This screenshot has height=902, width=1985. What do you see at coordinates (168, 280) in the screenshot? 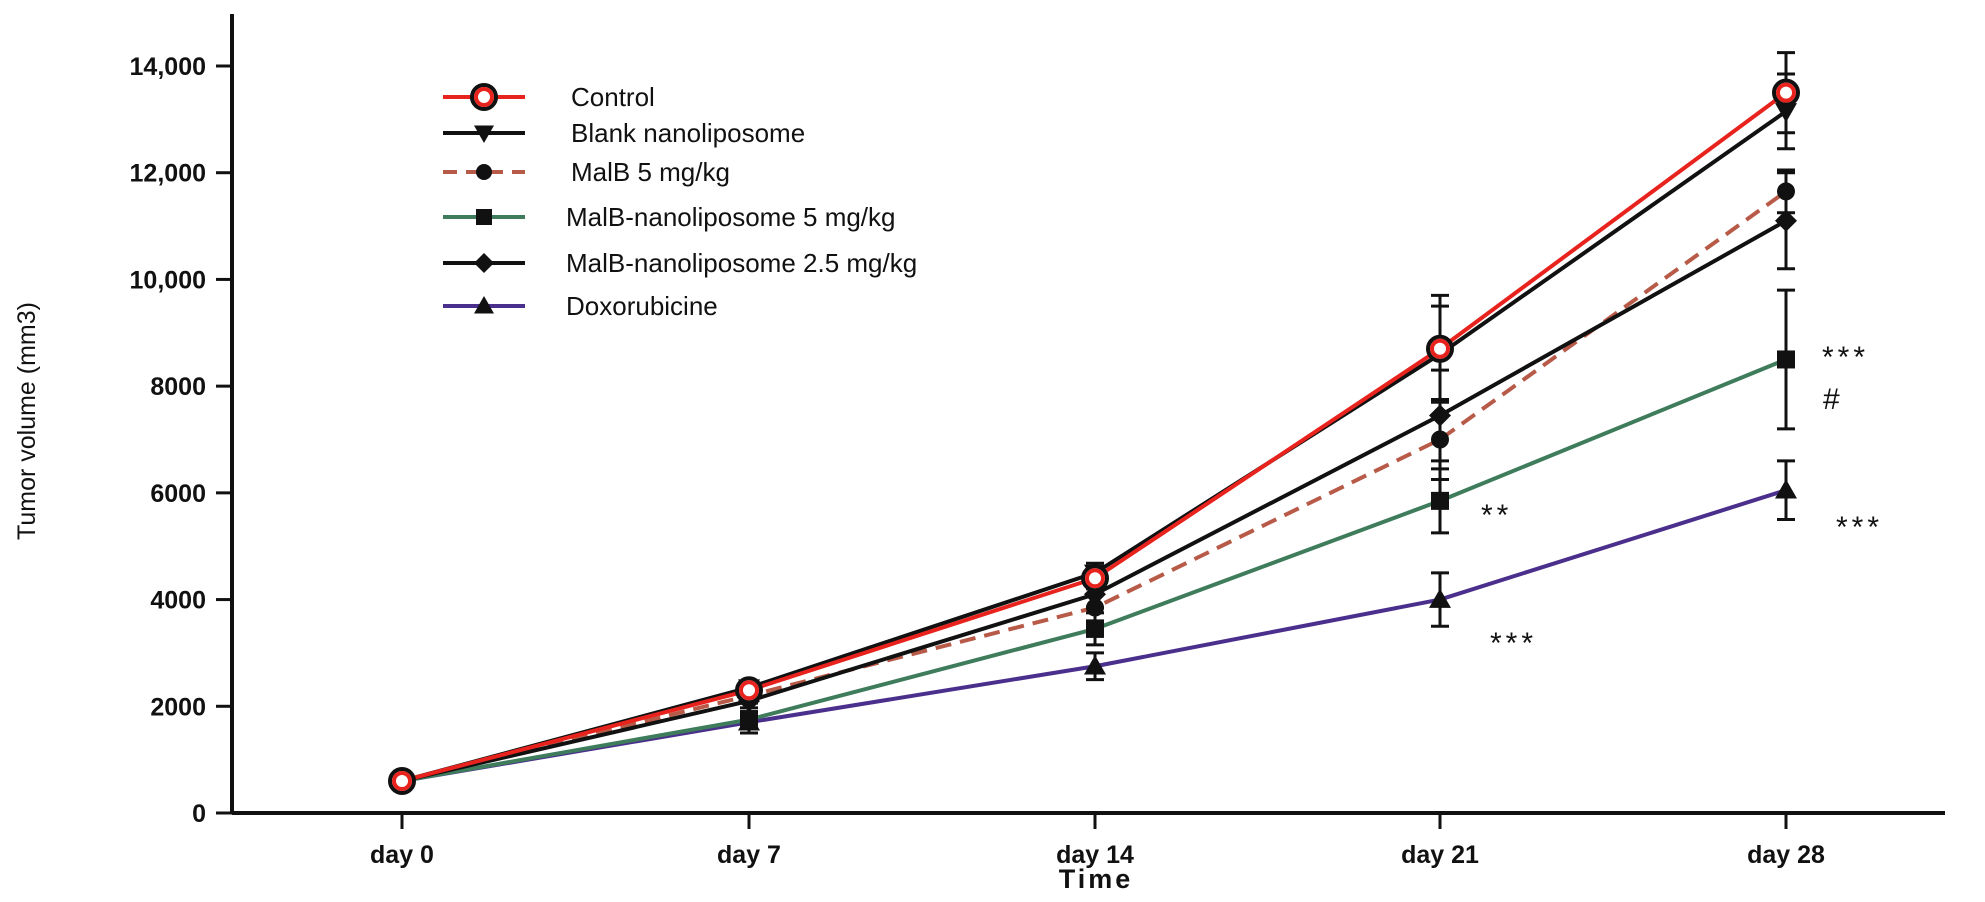
I see `y-tick-label: 10,000` at bounding box center [168, 280].